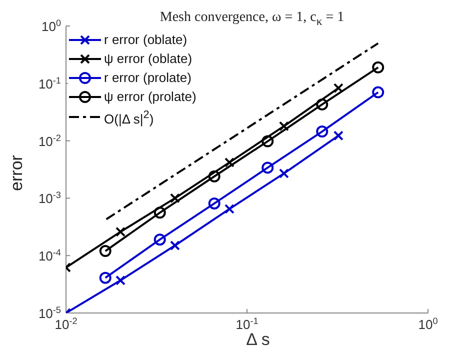  Describe the element at coordinates (258, 339) in the screenshot. I see `x-axis-title: Δ s` at that location.